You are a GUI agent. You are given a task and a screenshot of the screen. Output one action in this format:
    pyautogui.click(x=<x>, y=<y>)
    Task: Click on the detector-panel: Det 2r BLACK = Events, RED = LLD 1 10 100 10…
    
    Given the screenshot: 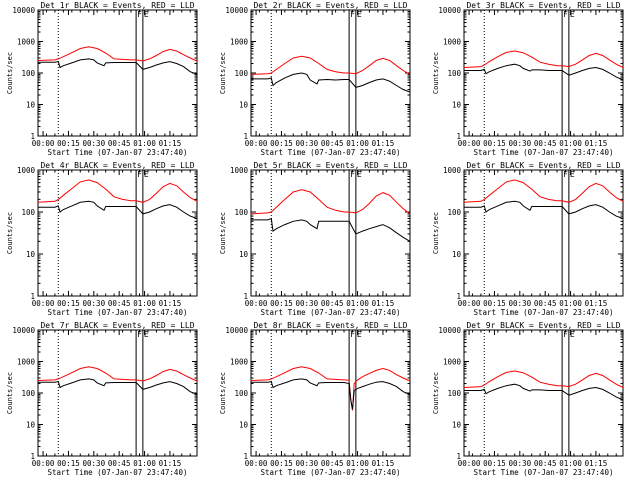 What is the action you would take?
    pyautogui.click(x=315, y=79)
    